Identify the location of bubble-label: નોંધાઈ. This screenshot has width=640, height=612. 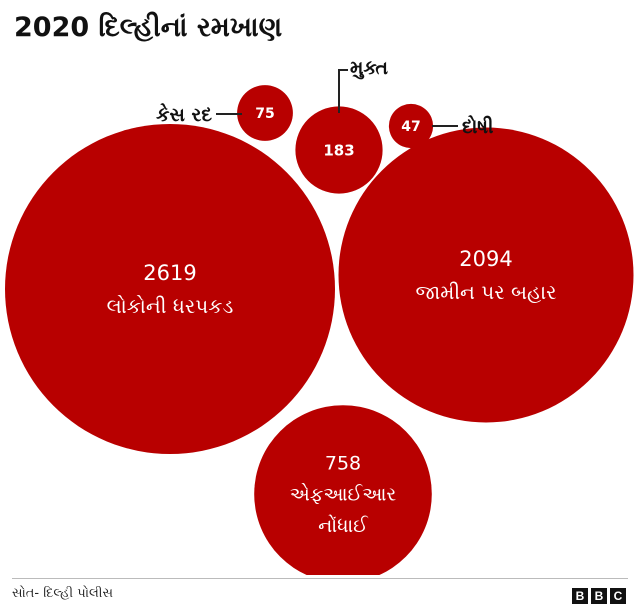
(343, 526).